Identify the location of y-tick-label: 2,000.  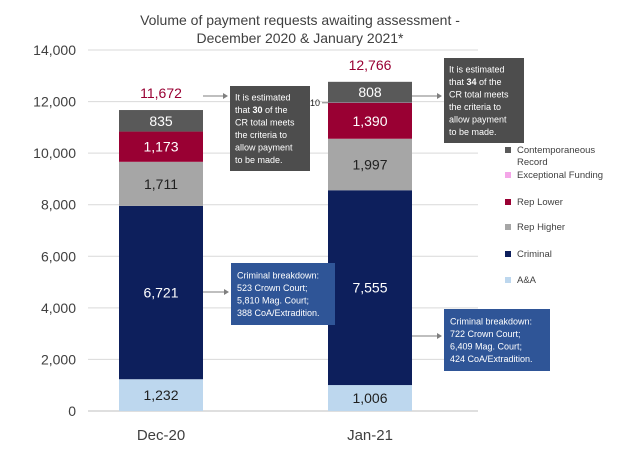
(58, 359).